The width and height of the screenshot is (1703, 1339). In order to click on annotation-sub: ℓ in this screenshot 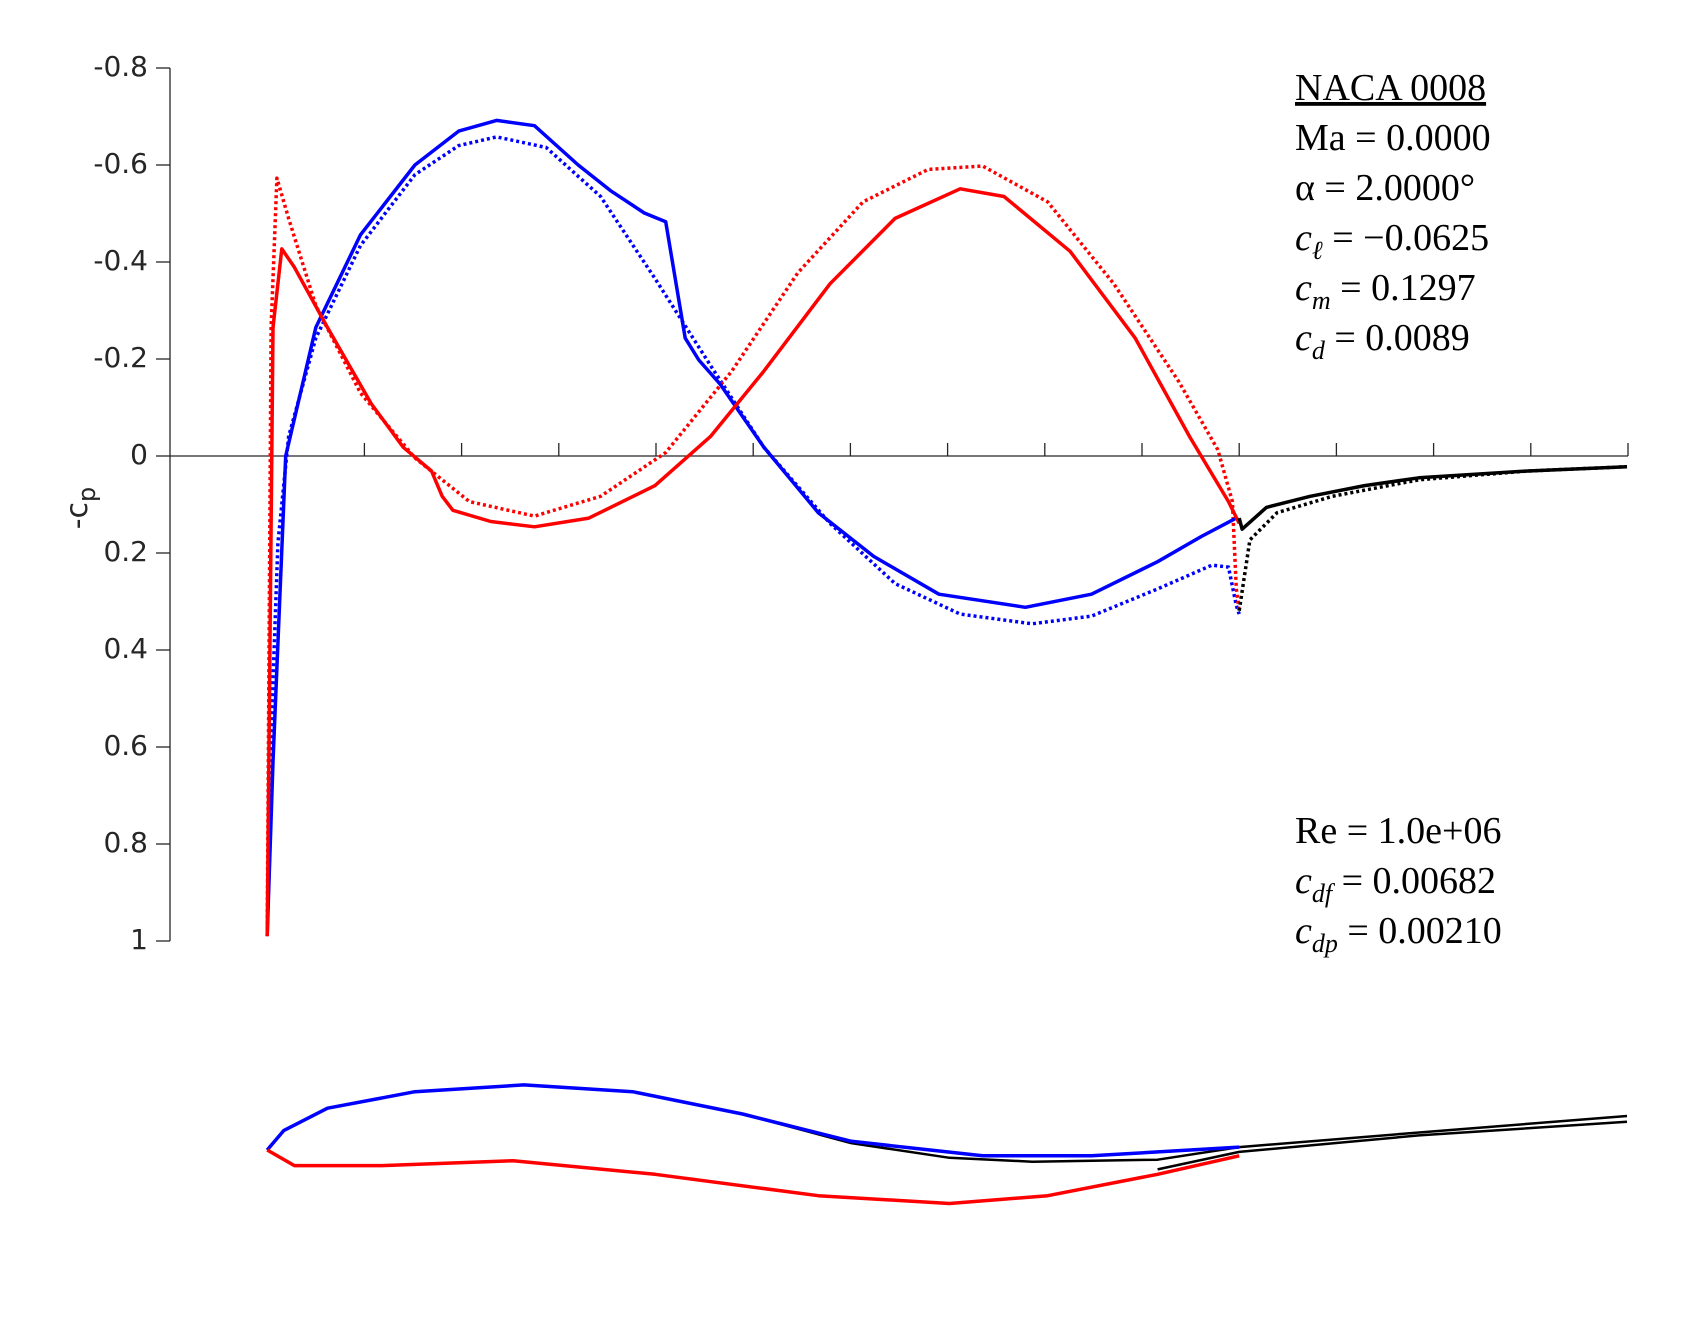, I will do `click(1317, 250)`.